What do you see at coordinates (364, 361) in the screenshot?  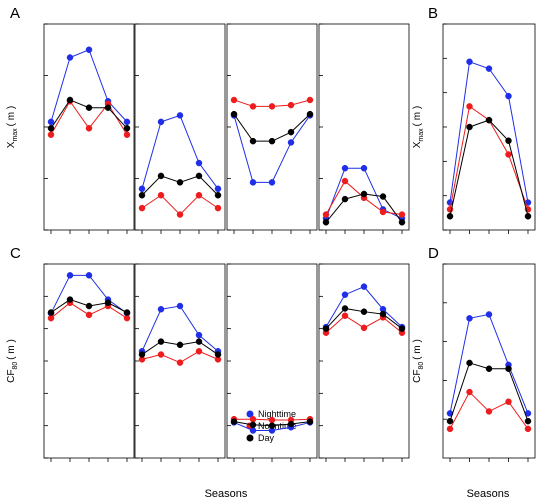 I see `plot-frame-c-ls` at bounding box center [364, 361].